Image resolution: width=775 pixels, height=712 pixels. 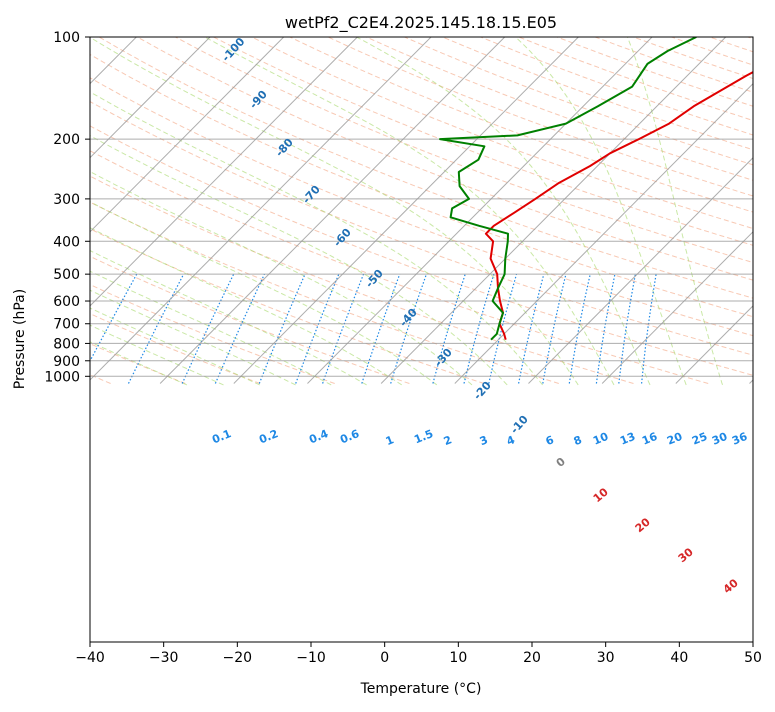 What do you see at coordinates (164, 658) in the screenshot?
I see `x-tick-label: −30` at bounding box center [164, 658].